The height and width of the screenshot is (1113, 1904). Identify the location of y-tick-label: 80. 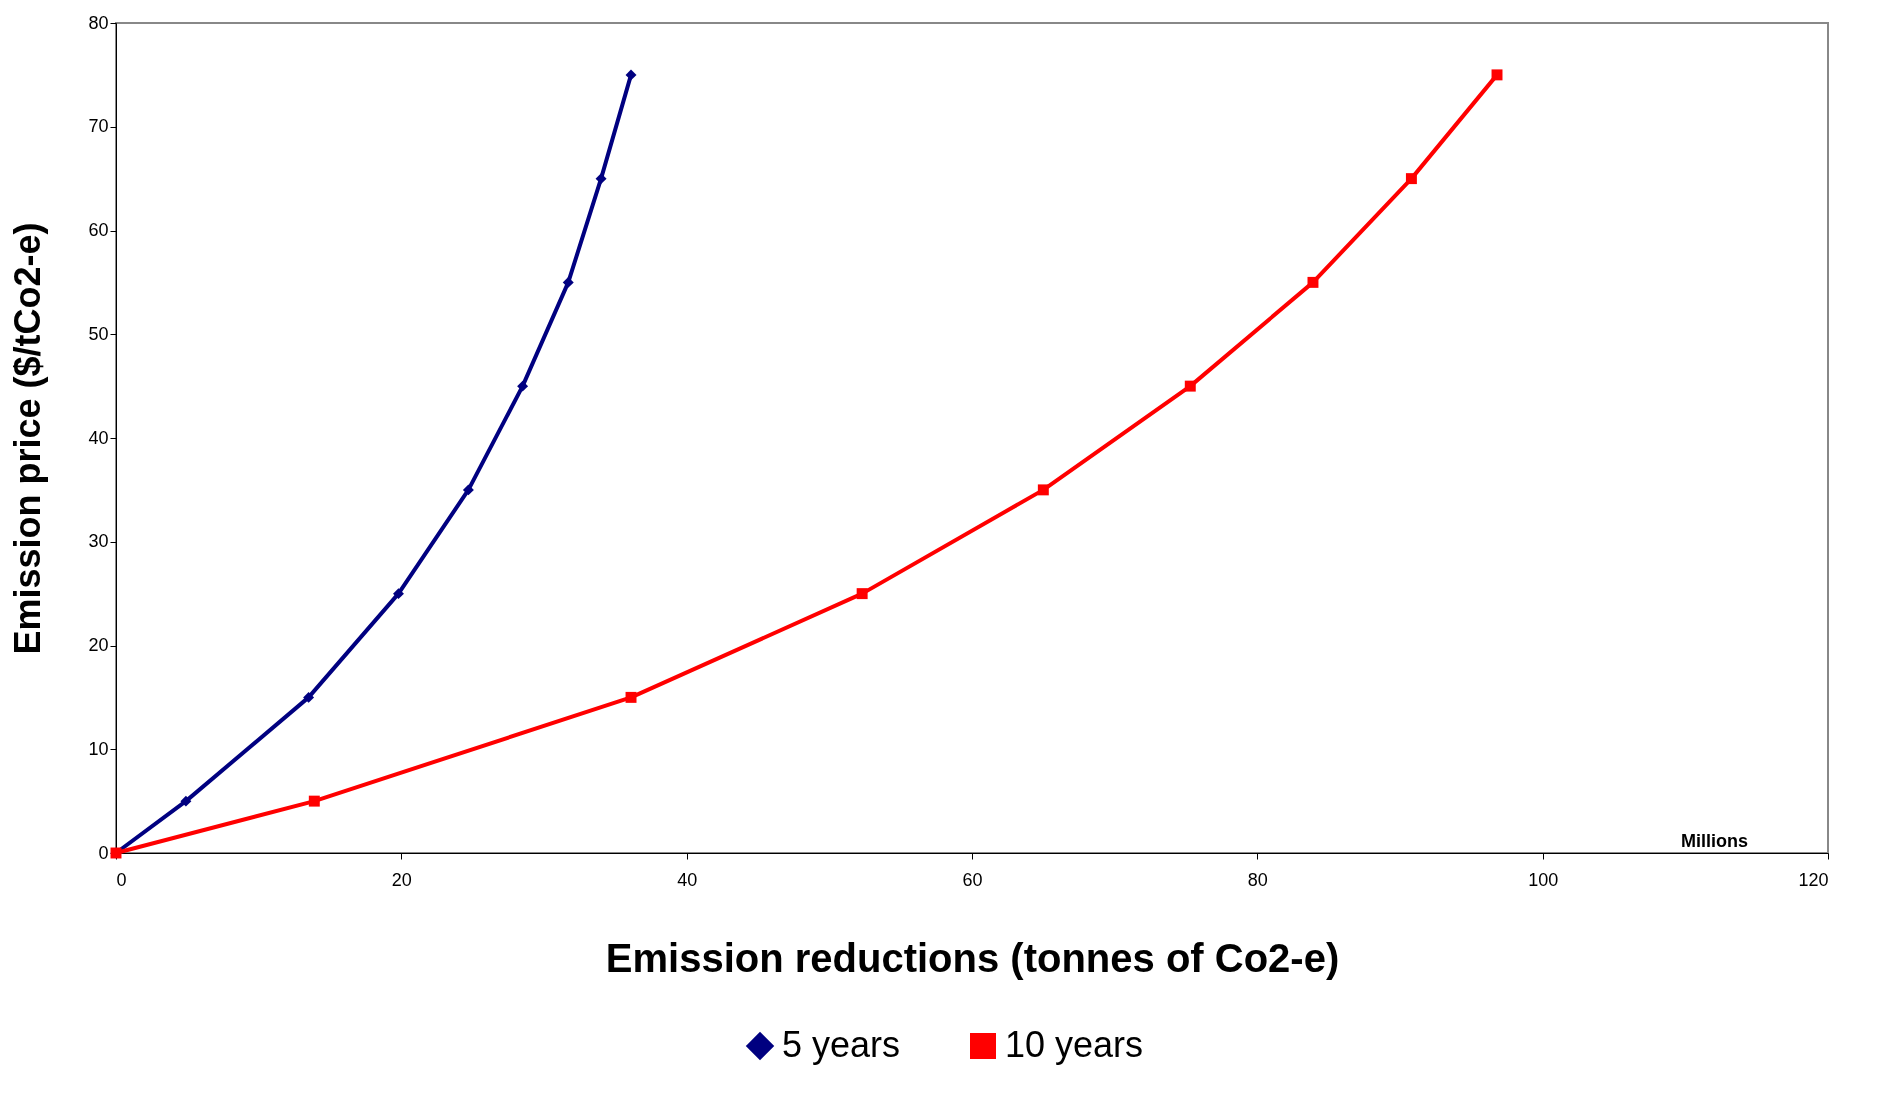
(98, 22).